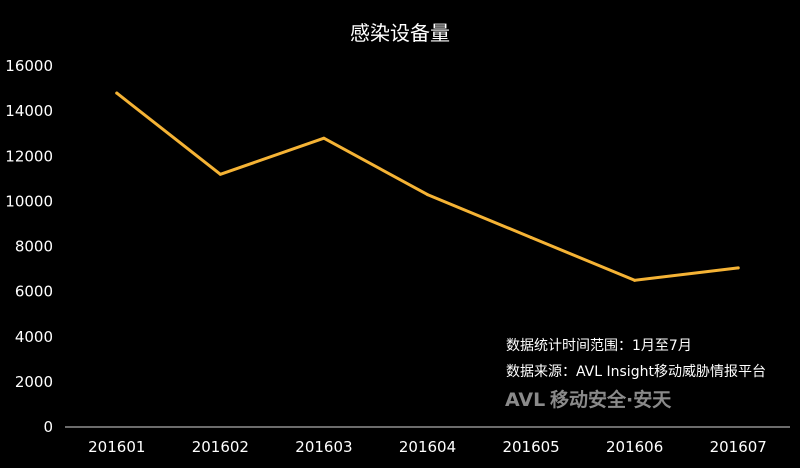  What do you see at coordinates (611, 399) in the screenshot?
I see `watermark-text: 移动安全·安天` at bounding box center [611, 399].